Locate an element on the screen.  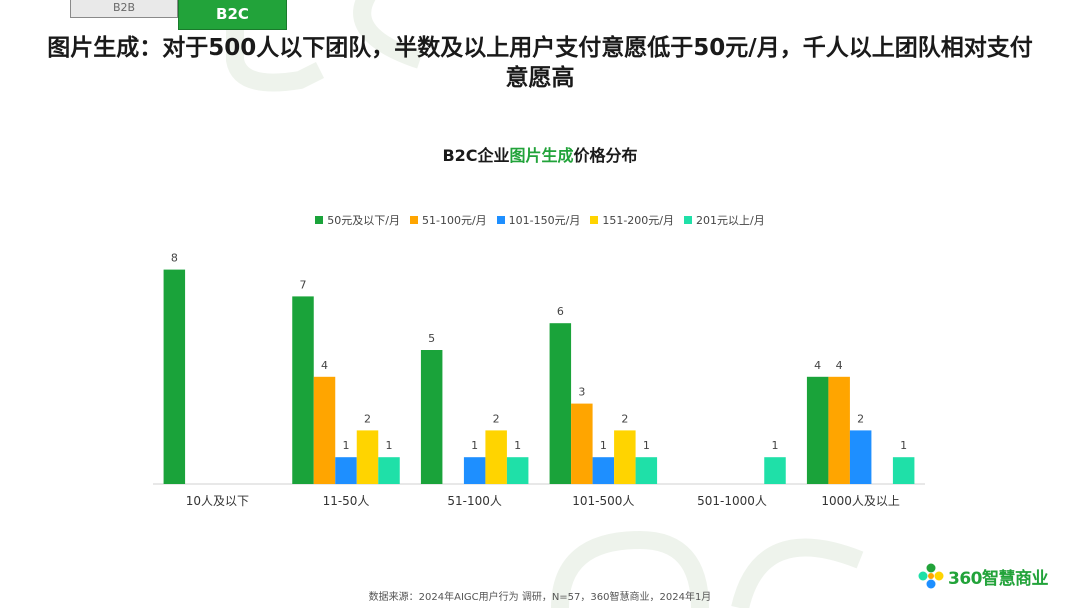
legend-label: 201元以上/月 is located at coordinates (730, 220).